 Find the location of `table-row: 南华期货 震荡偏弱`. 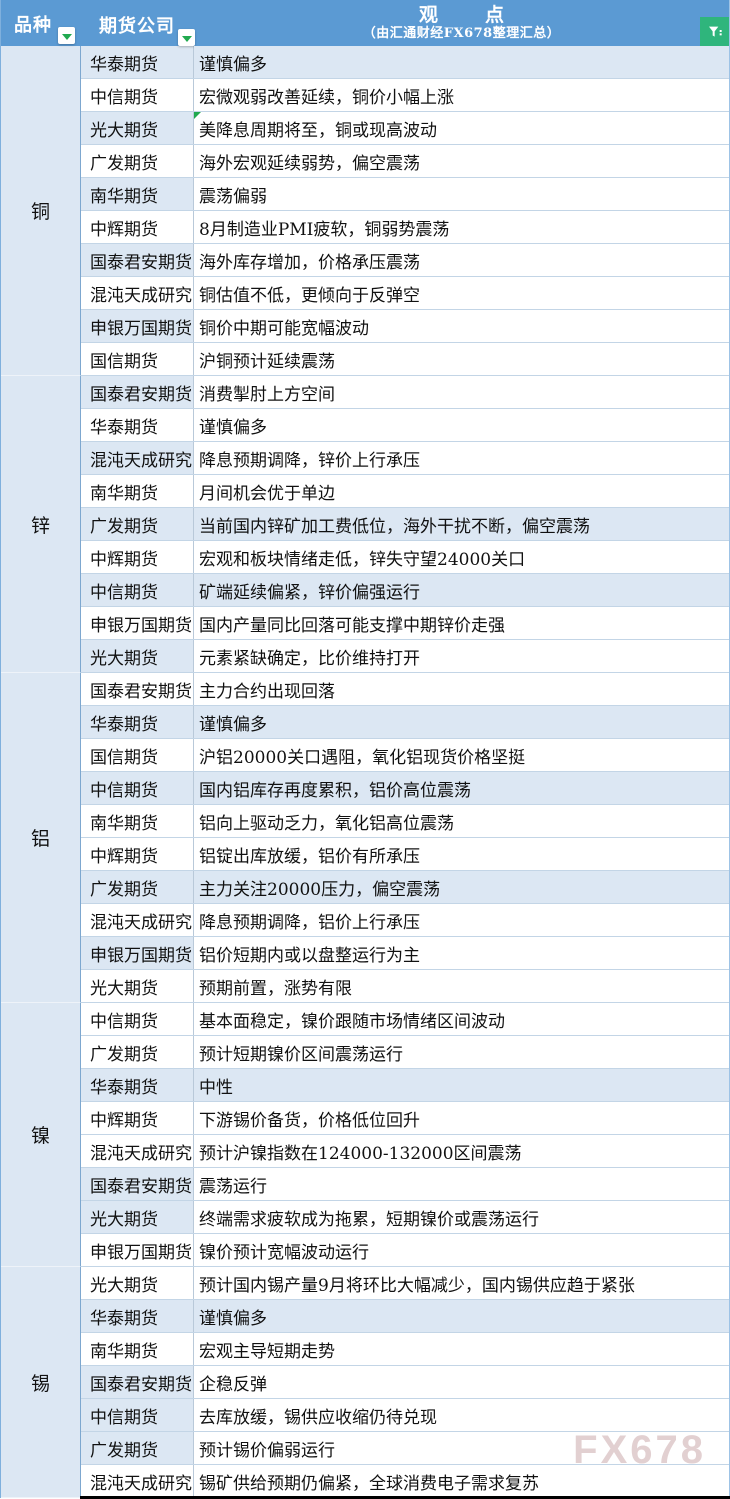

table-row: 南华期货 震荡偏弱 is located at coordinates (405, 194).